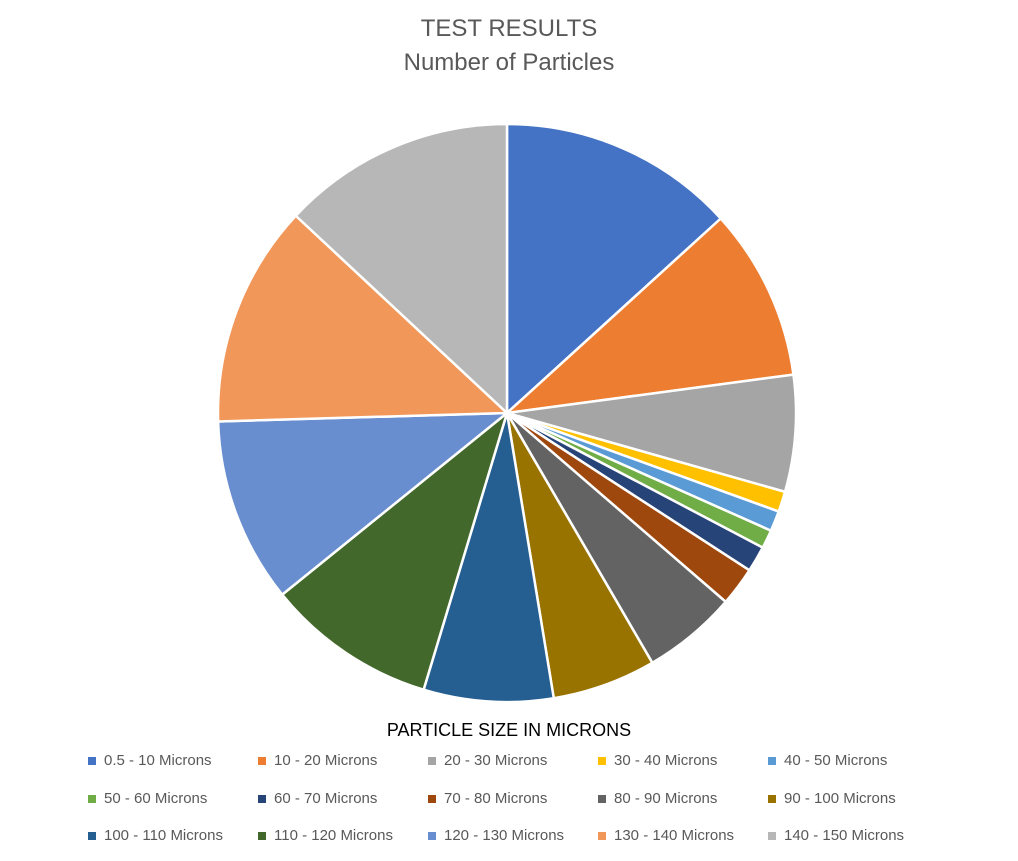 This screenshot has height=861, width=1018. What do you see at coordinates (496, 798) in the screenshot?
I see `legend-label: 70 - 80 Microns` at bounding box center [496, 798].